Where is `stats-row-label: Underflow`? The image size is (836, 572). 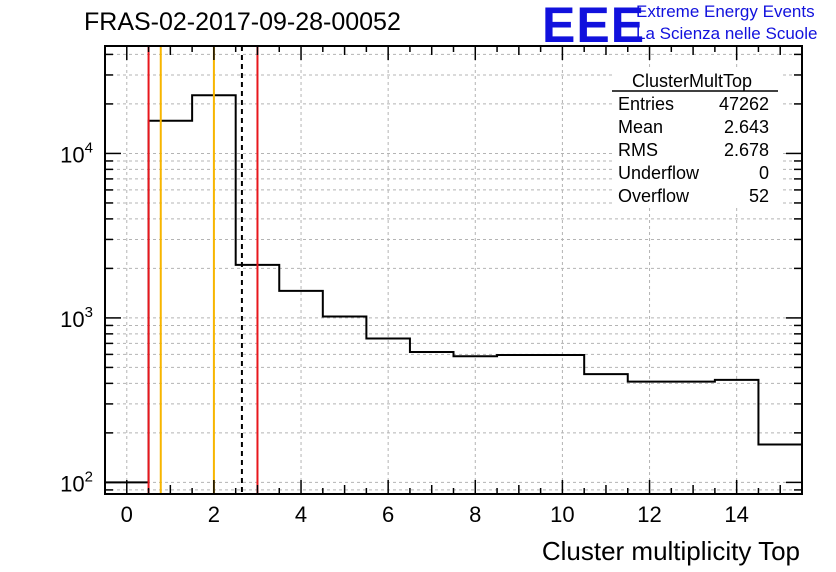
stats-row-label: Underflow is located at coordinates (659, 173).